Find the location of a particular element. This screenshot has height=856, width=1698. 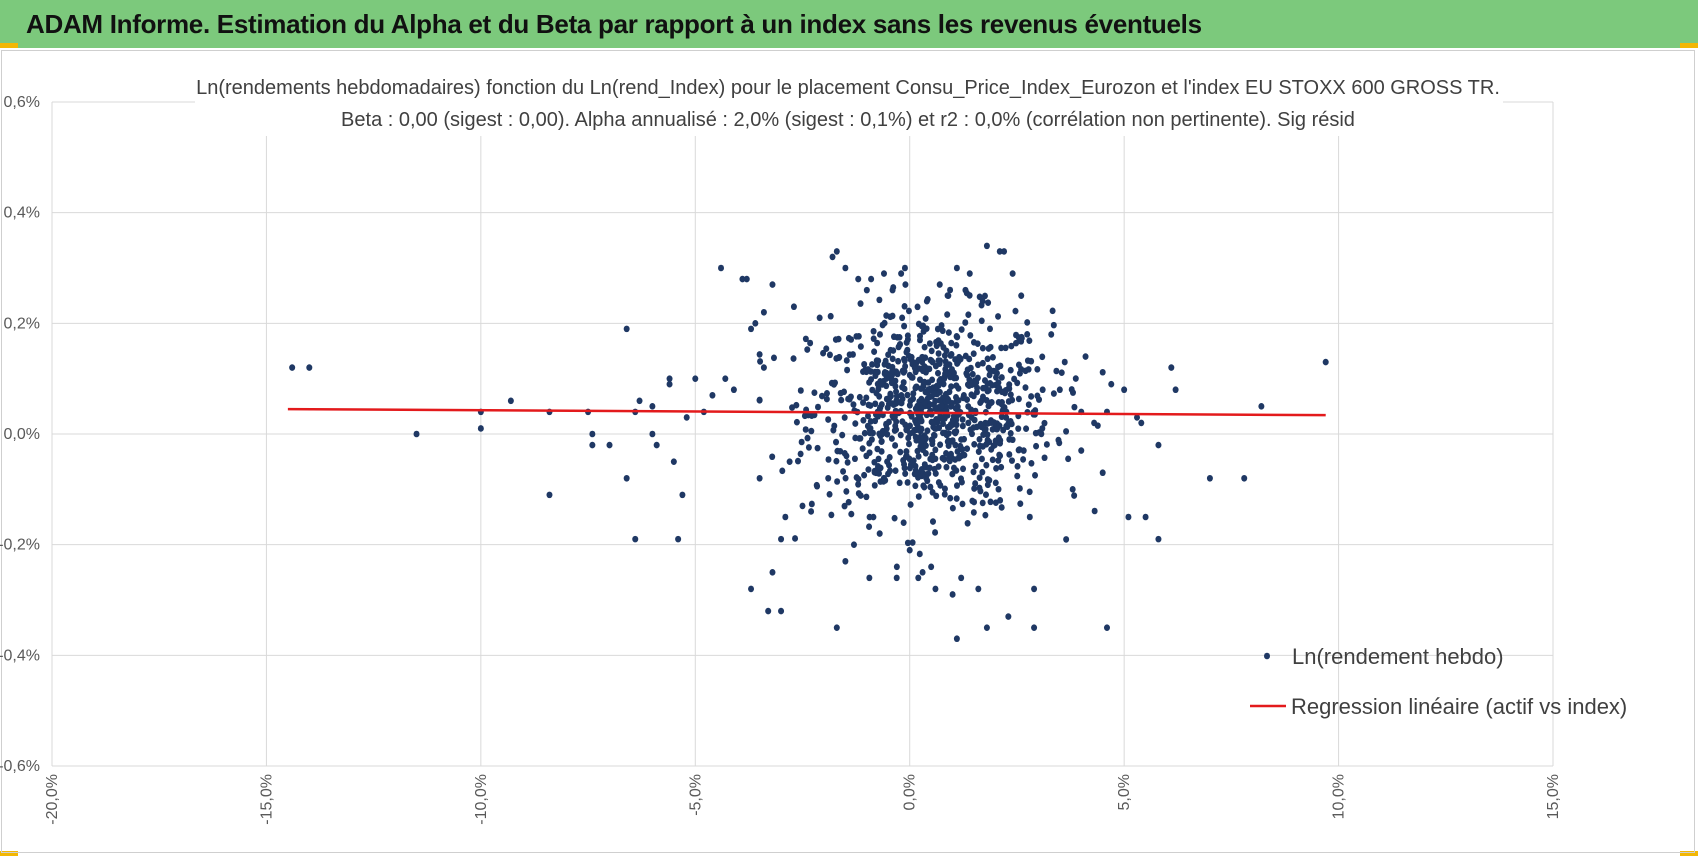

corner-marker-top-left is located at coordinates (9, 45).